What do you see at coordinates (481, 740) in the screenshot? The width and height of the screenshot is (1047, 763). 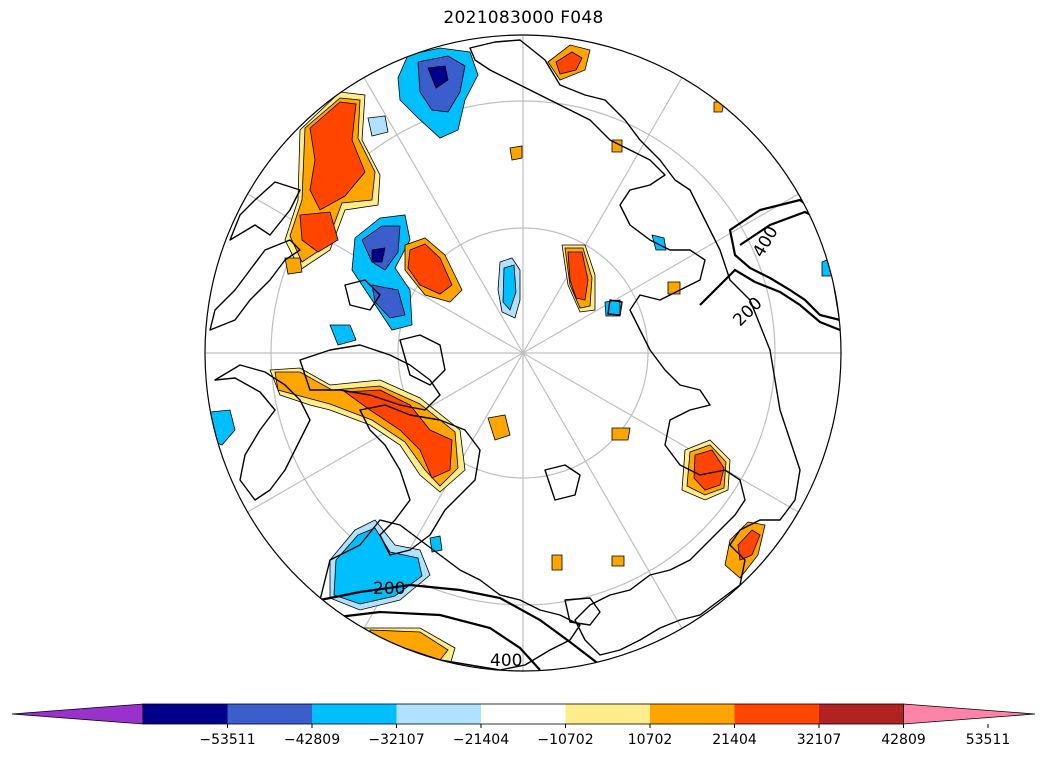 I see `colorbar-tick-label: −21404` at bounding box center [481, 740].